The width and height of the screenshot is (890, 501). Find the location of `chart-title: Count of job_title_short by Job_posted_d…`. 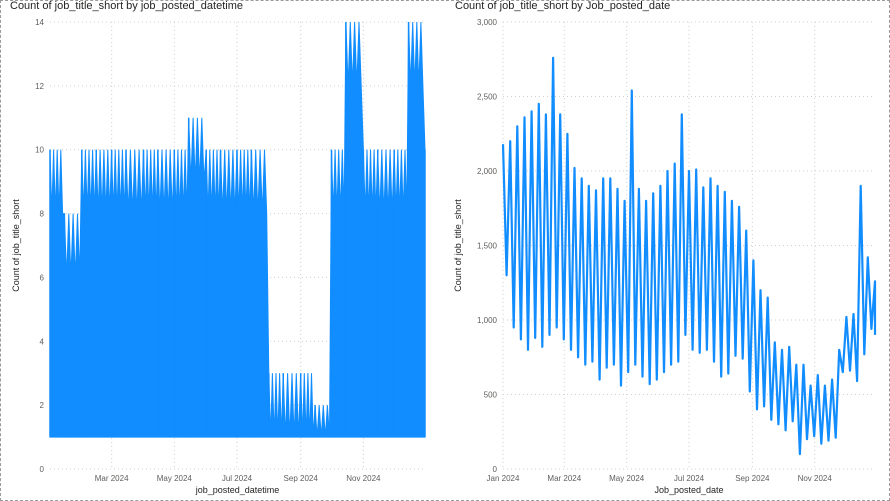

chart-title: Count of job_title_short by Job_posted_d… is located at coordinates (563, 6).